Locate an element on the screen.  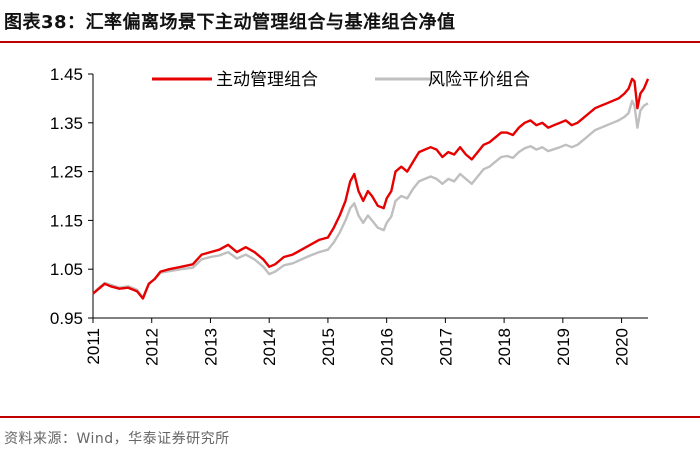
figure-title-text: 汇率偏离场景下主动管理组合与基准组合净值 is located at coordinates (270, 22).